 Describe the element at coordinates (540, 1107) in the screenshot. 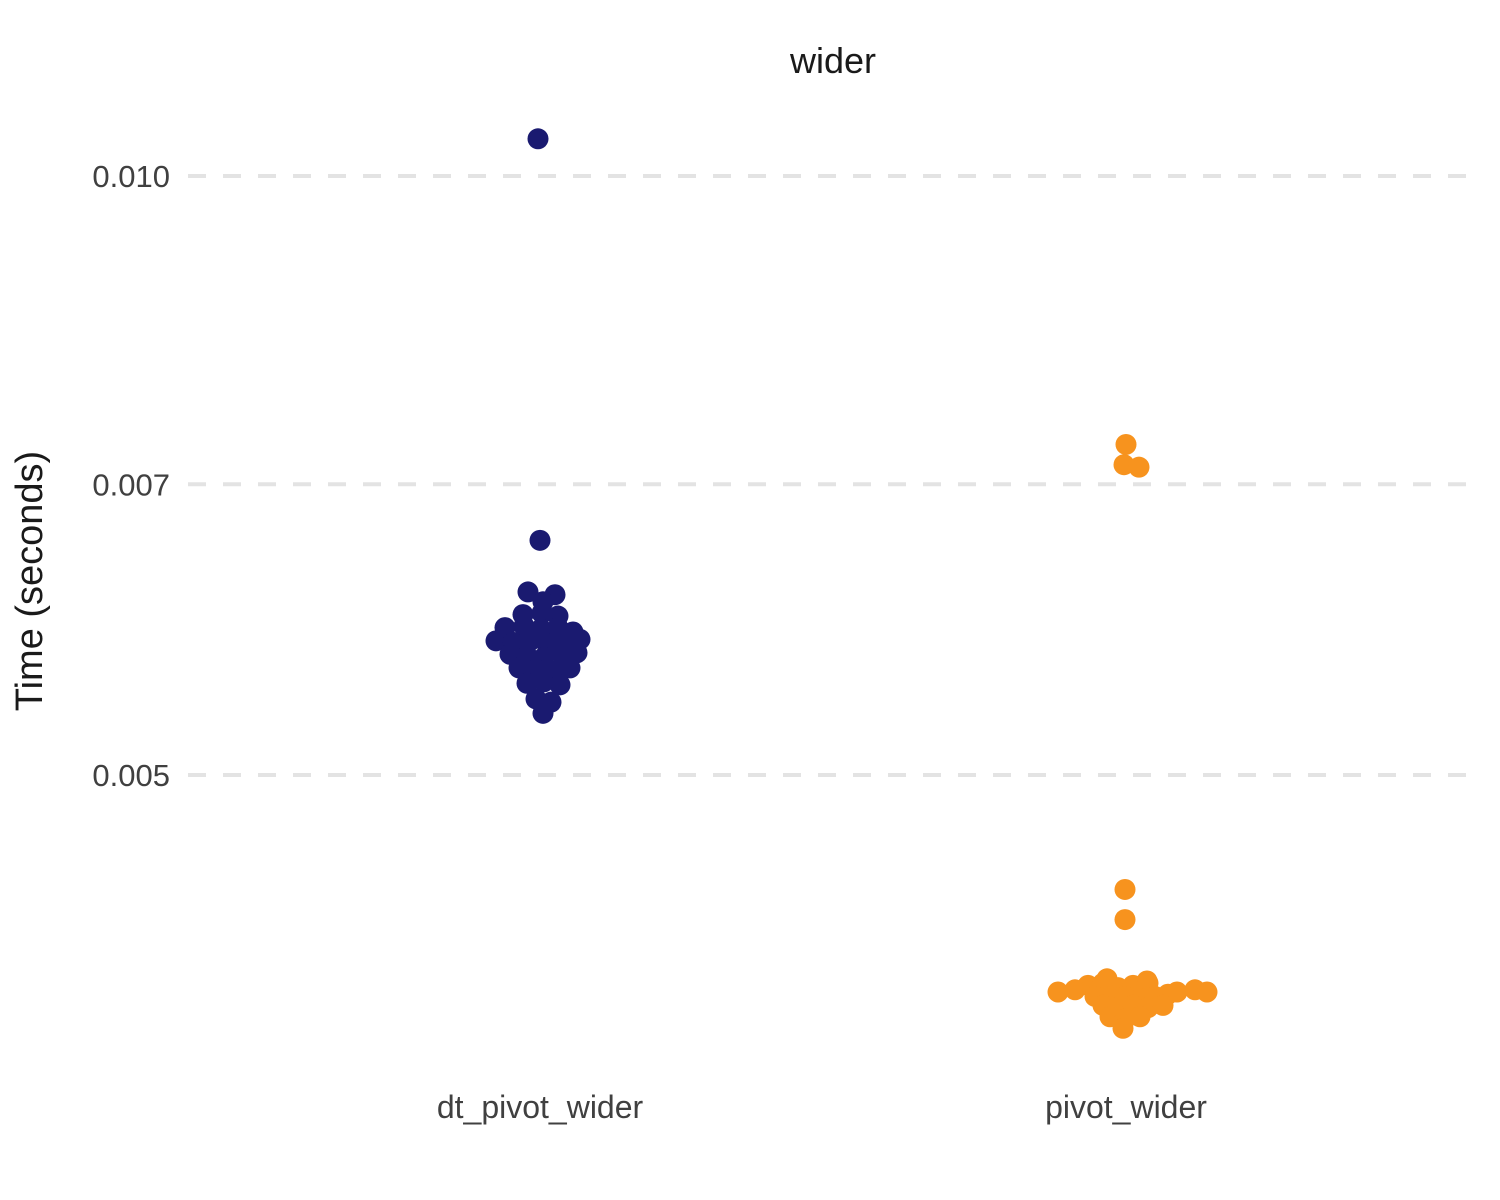

I see `x-category-label: dt_pivot_wider` at that location.